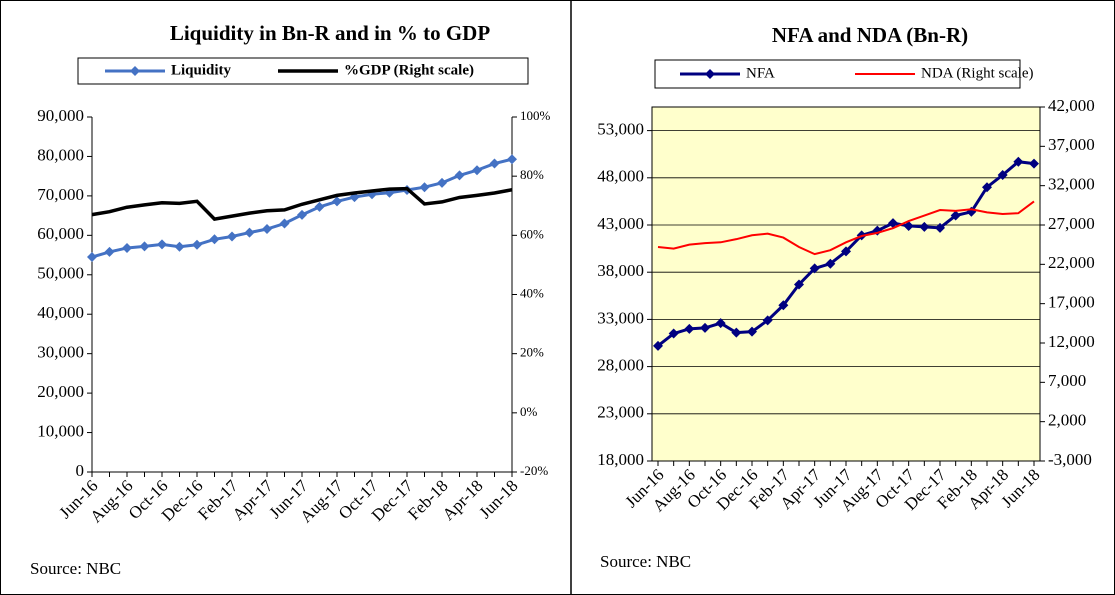  What do you see at coordinates (977, 73) in the screenshot?
I see `legend-label: NDA (Right scale)` at bounding box center [977, 73].